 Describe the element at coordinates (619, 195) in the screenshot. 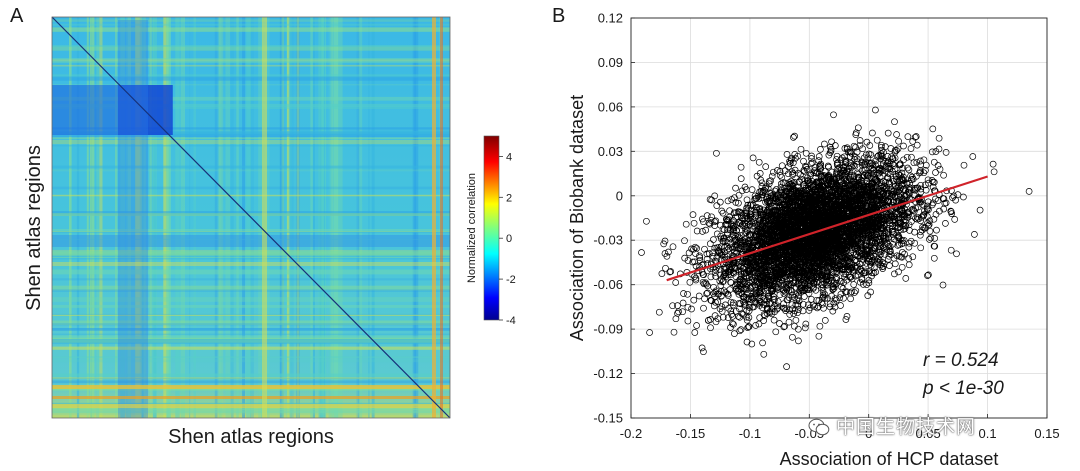

I see `y-tick-label: 0` at that location.